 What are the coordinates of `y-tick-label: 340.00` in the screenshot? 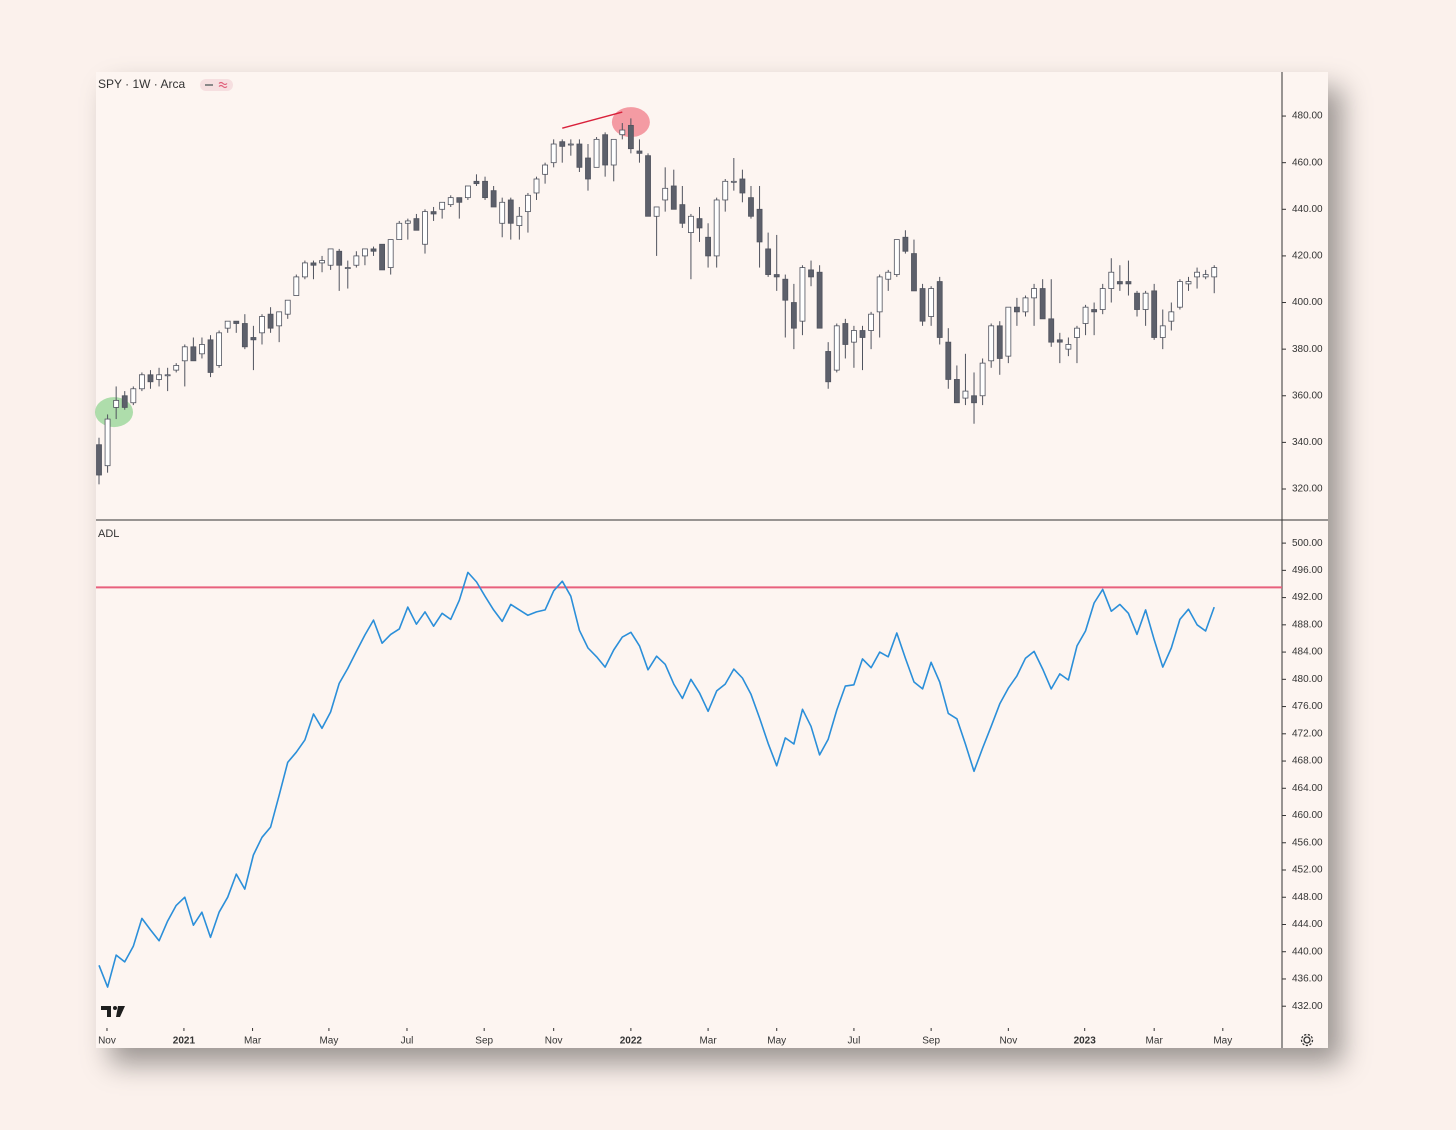 It's located at (1307, 442).